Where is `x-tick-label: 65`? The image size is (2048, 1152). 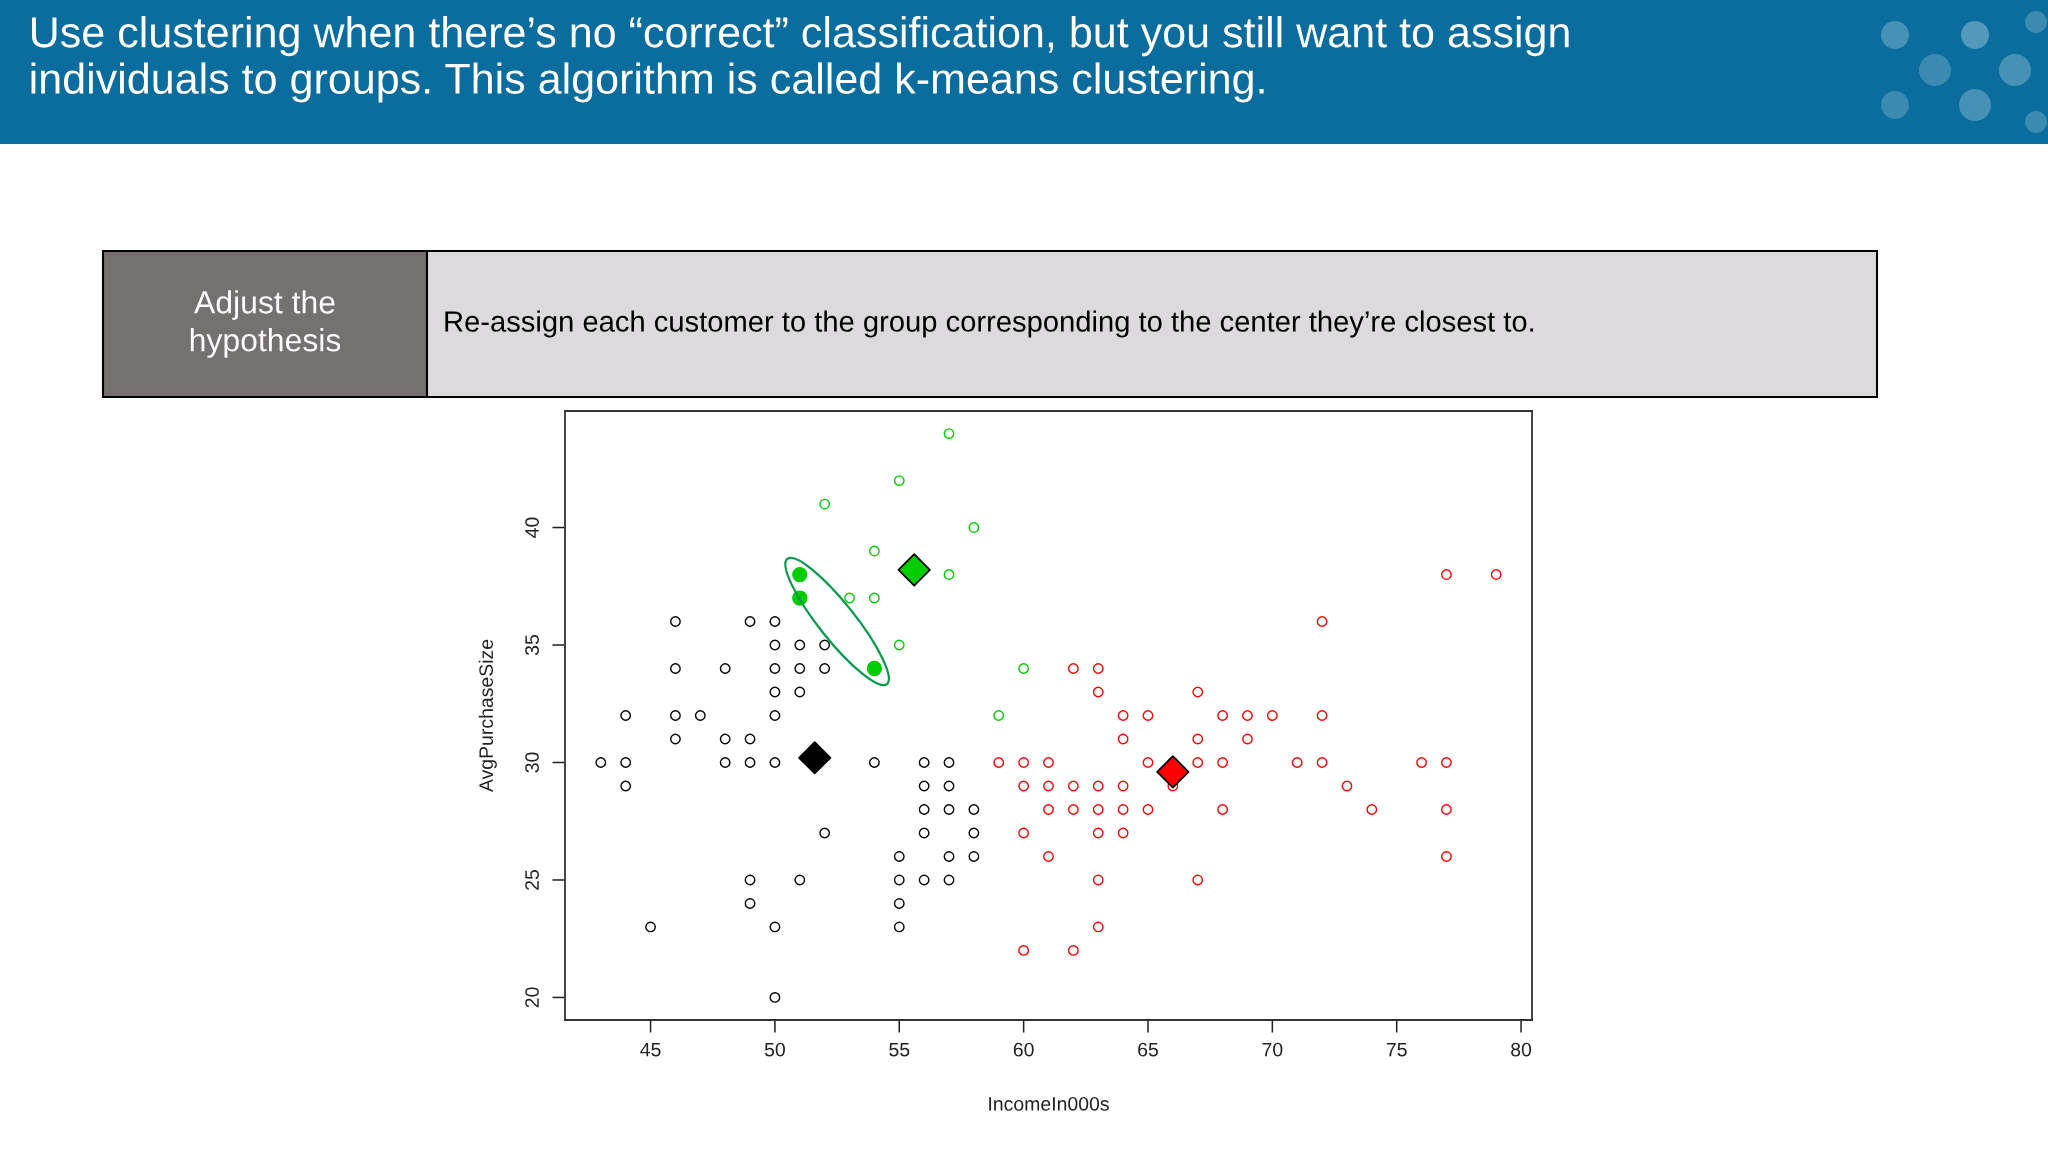 x-tick-label: 65 is located at coordinates (1148, 1049).